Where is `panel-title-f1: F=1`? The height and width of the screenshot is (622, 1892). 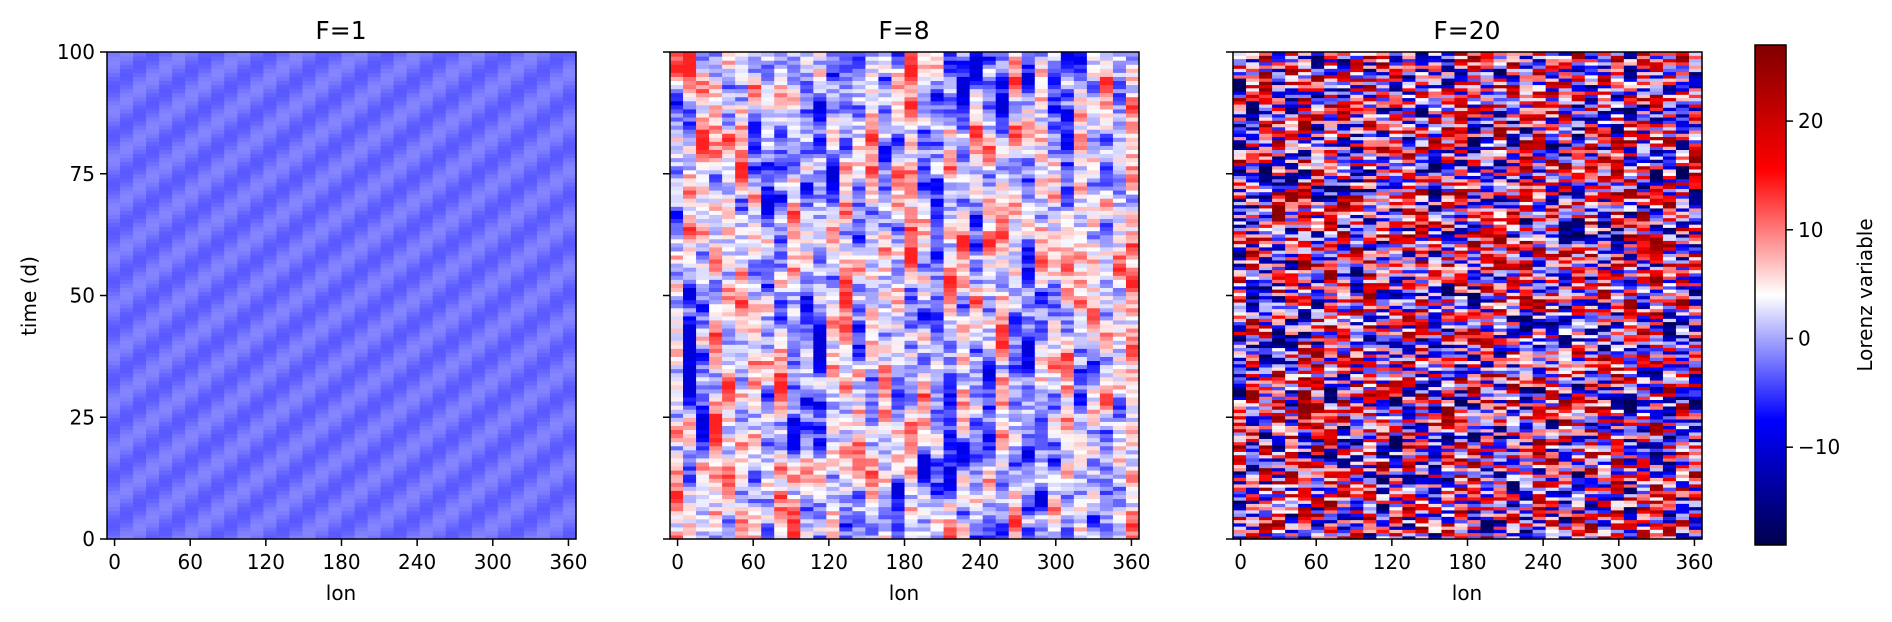
panel-title-f1: F=1 is located at coordinates (340, 30).